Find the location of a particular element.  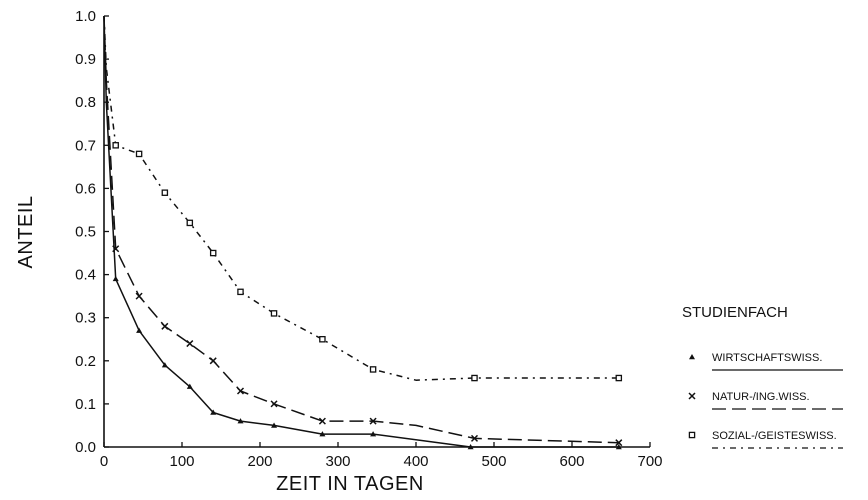

x-tick-label: 600 is located at coordinates (571, 461).